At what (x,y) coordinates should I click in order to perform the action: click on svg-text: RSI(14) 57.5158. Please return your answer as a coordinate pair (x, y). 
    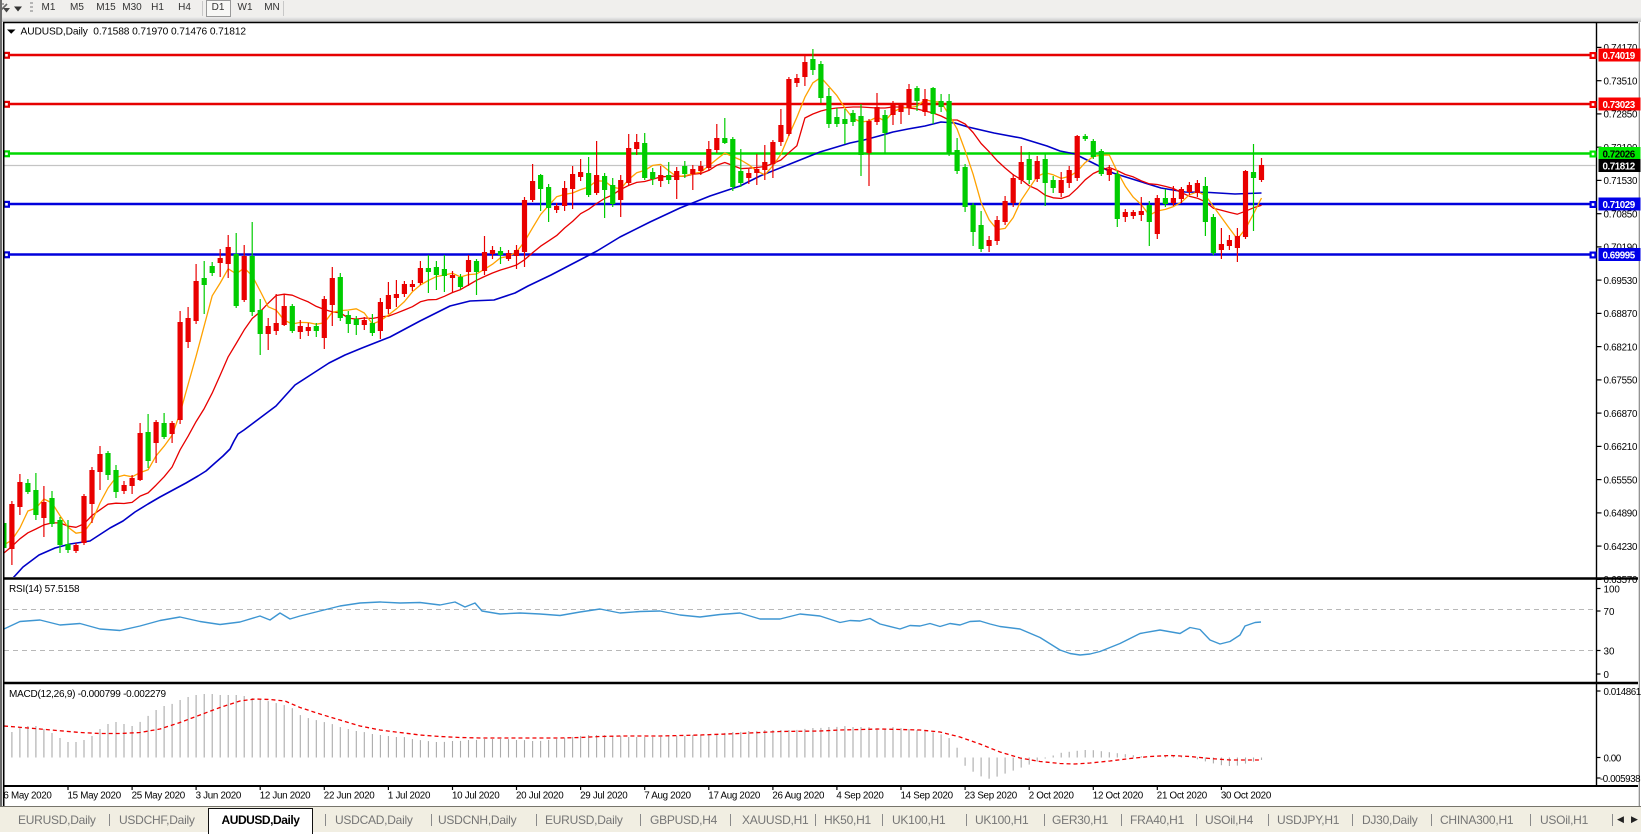
    Looking at the image, I should click on (44, 589).